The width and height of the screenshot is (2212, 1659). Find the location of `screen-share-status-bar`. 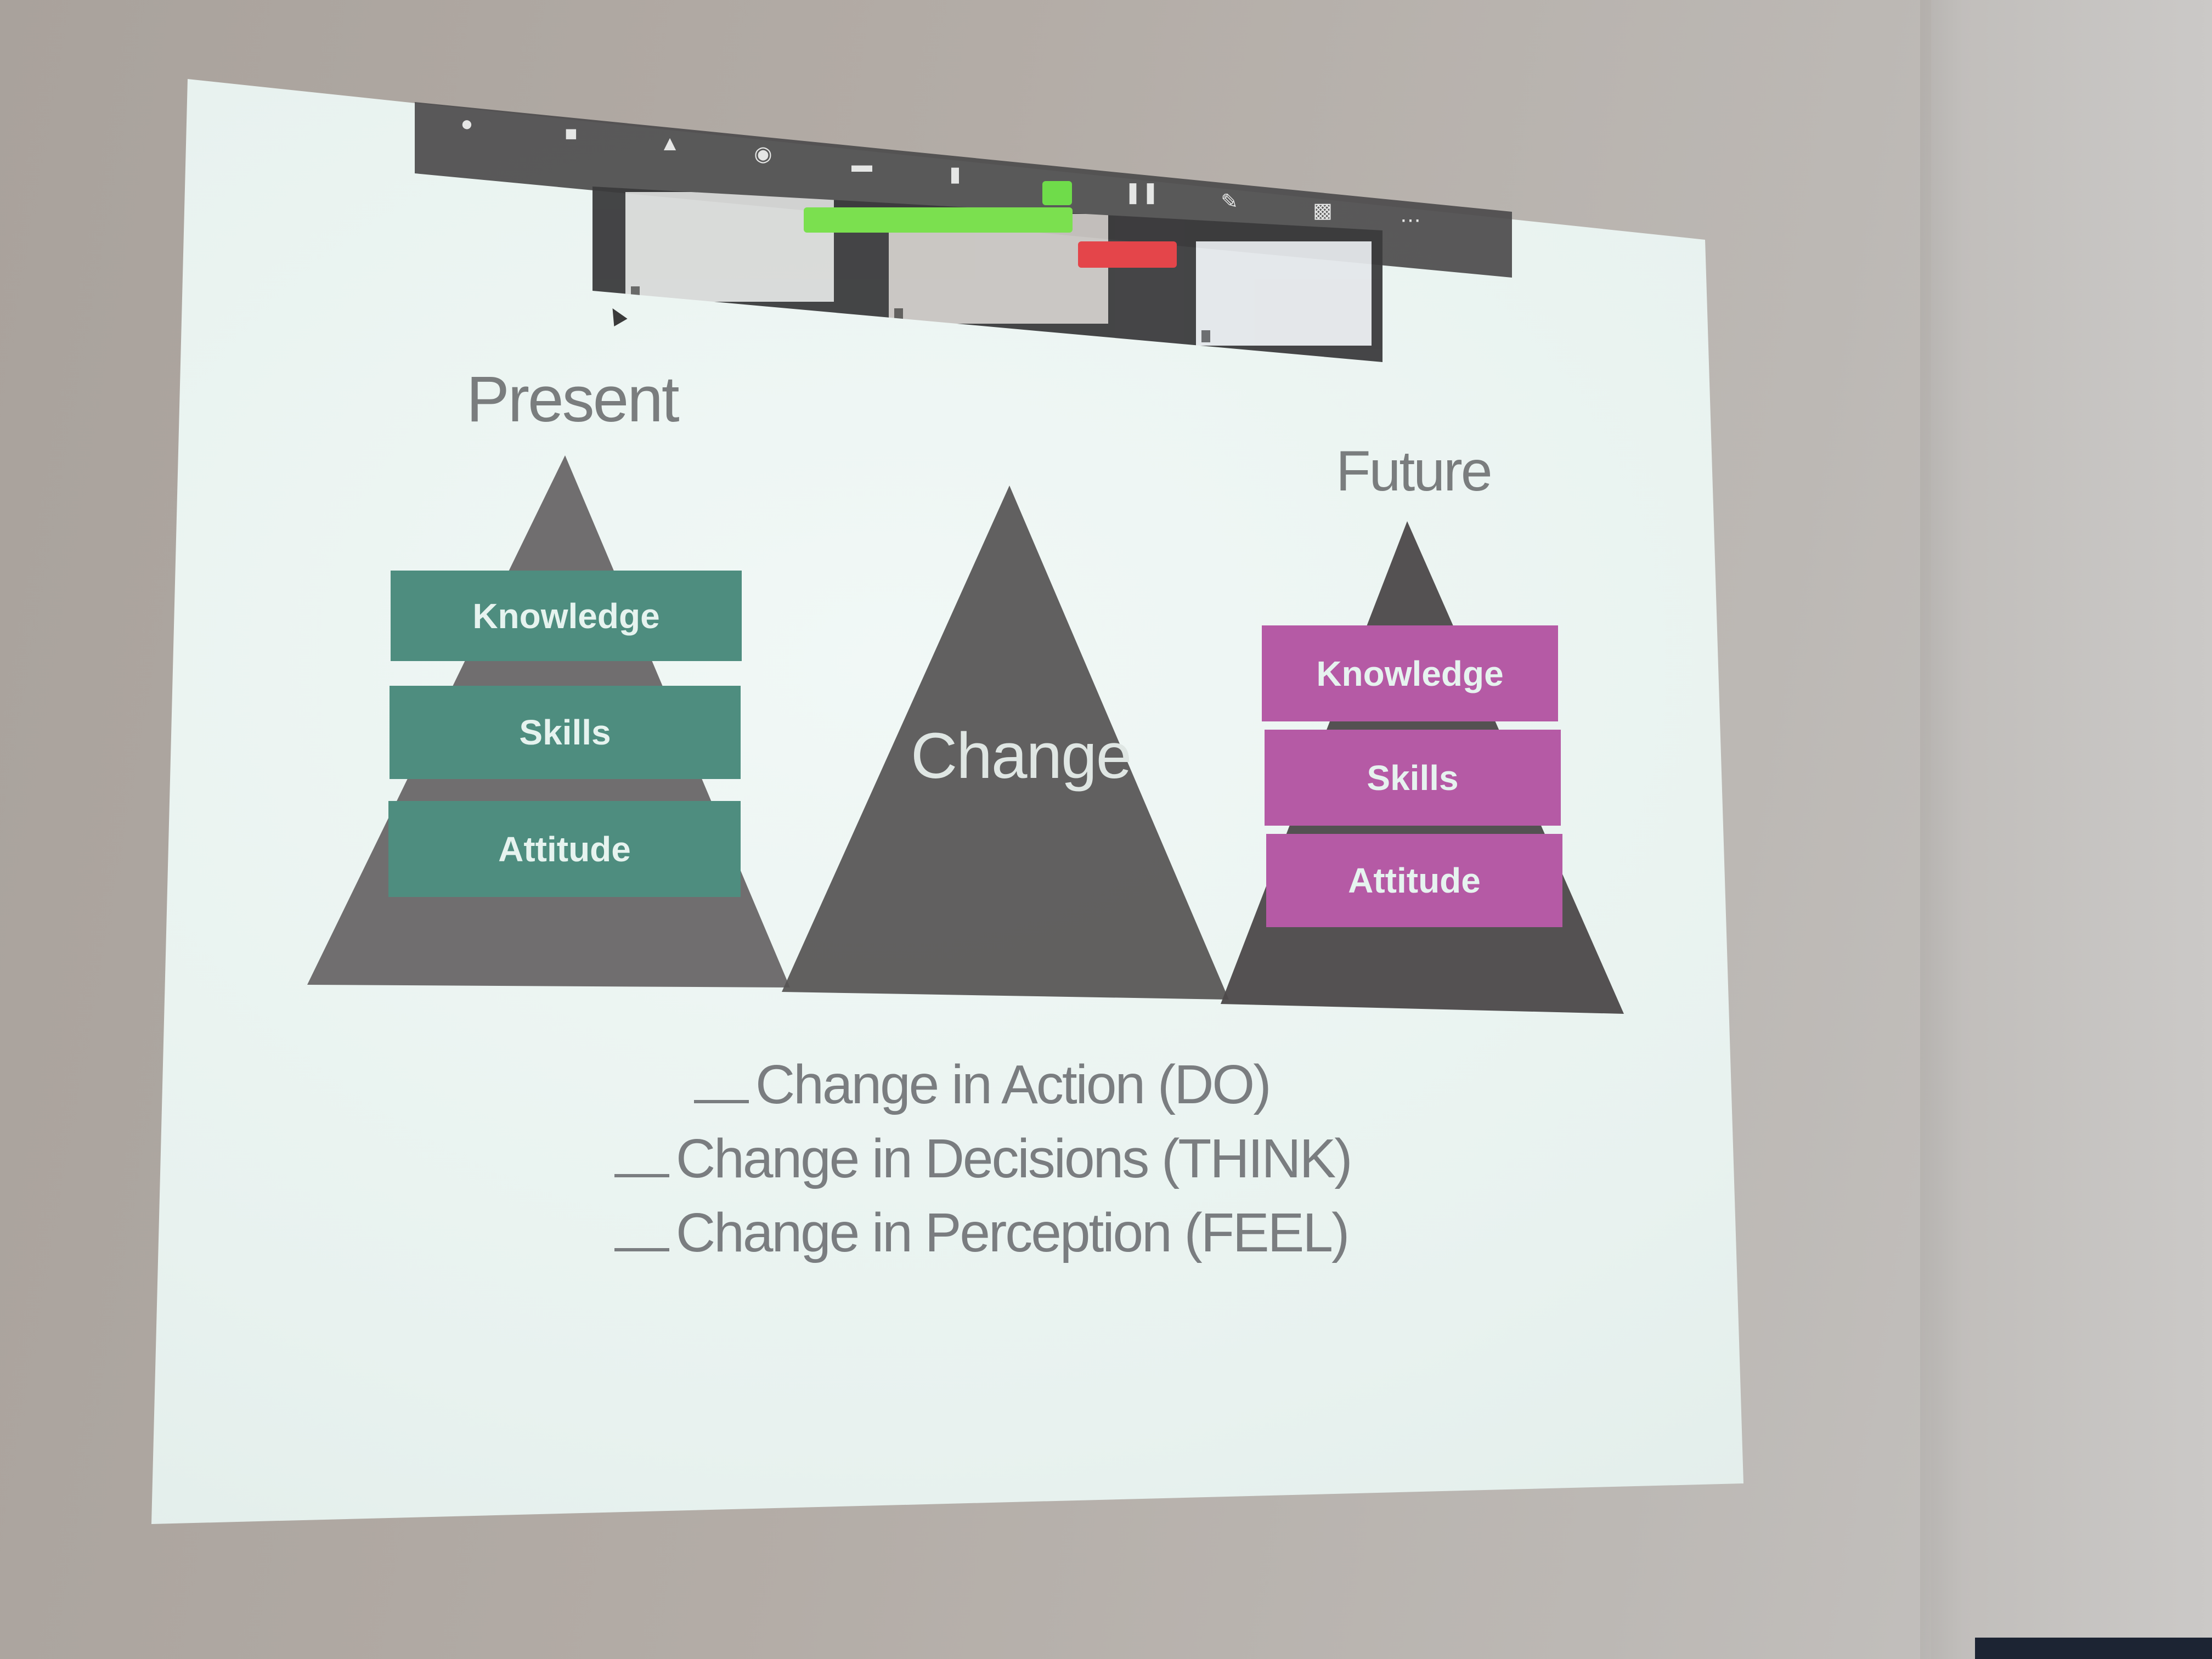

screen-share-status-bar is located at coordinates (938, 220).